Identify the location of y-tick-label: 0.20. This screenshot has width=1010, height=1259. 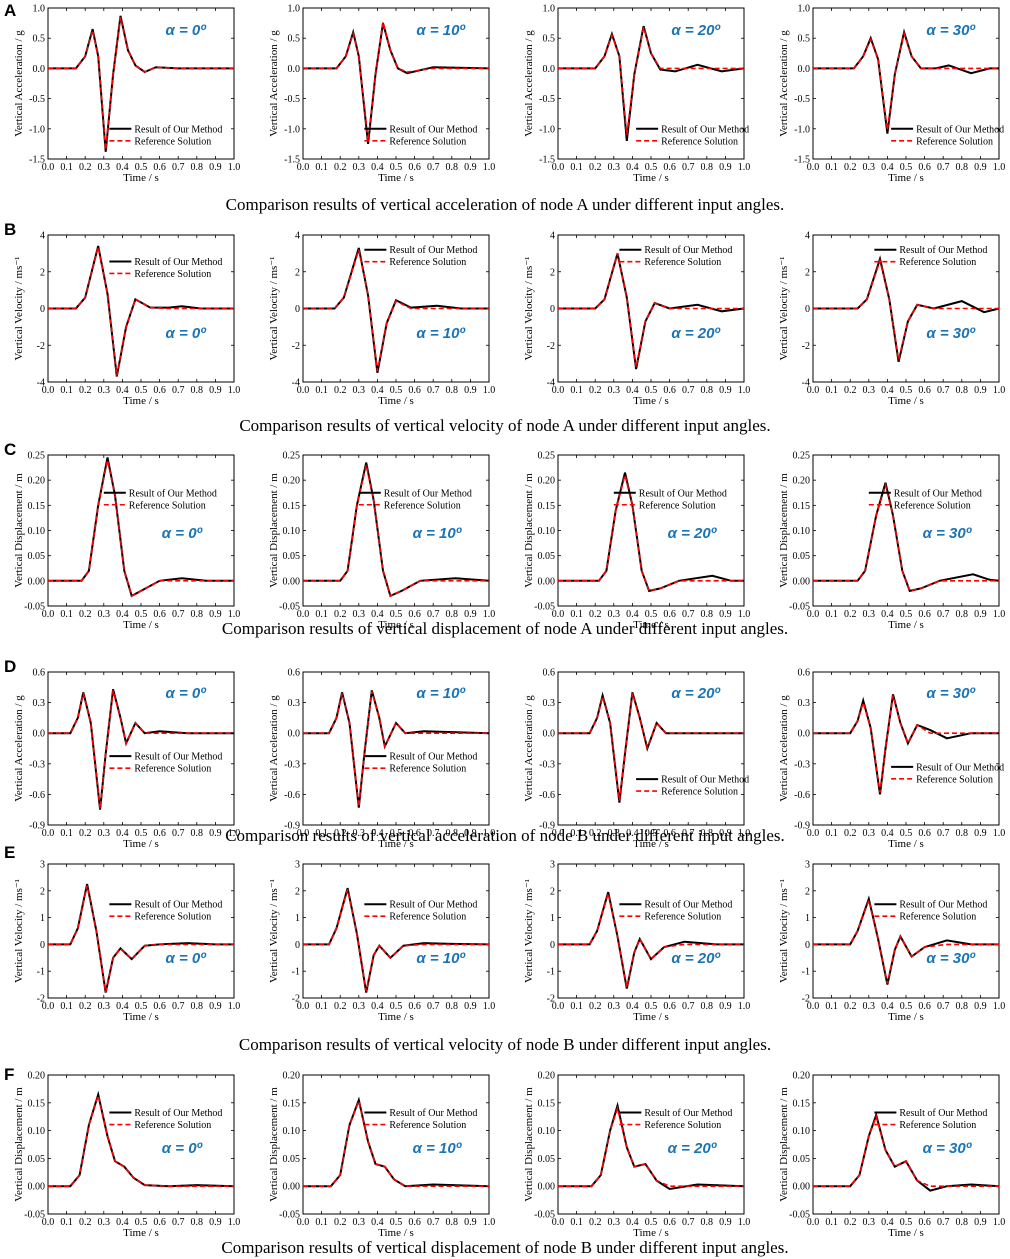
(802, 1076).